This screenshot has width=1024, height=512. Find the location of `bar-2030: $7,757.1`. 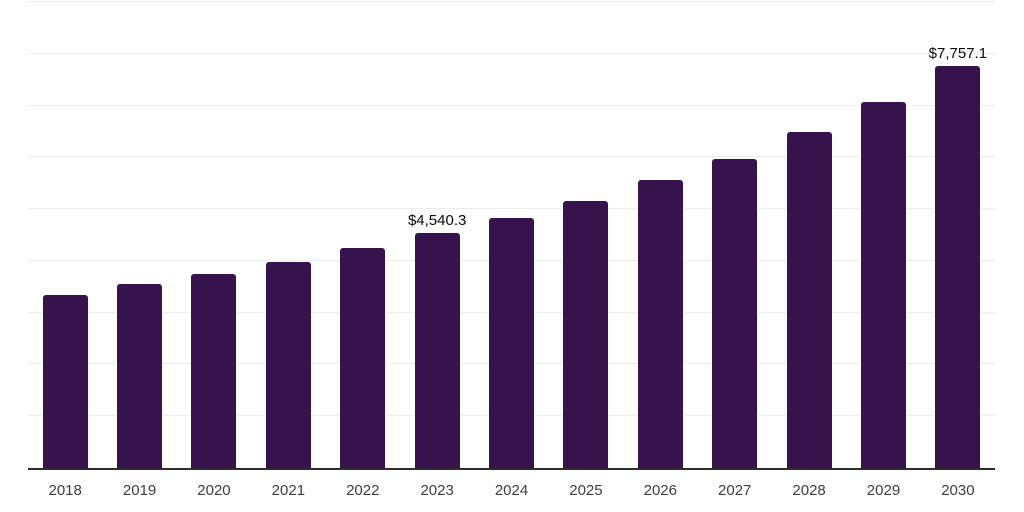

bar-2030: $7,757.1 is located at coordinates (958, 257).